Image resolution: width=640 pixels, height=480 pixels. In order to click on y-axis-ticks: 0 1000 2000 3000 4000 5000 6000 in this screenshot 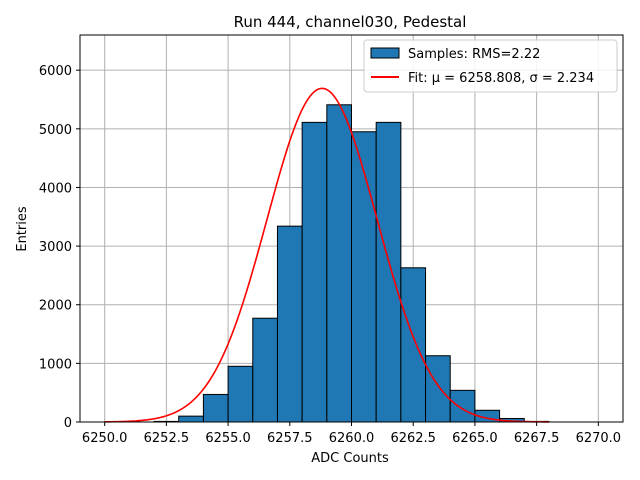, I will do `click(59, 247)`.